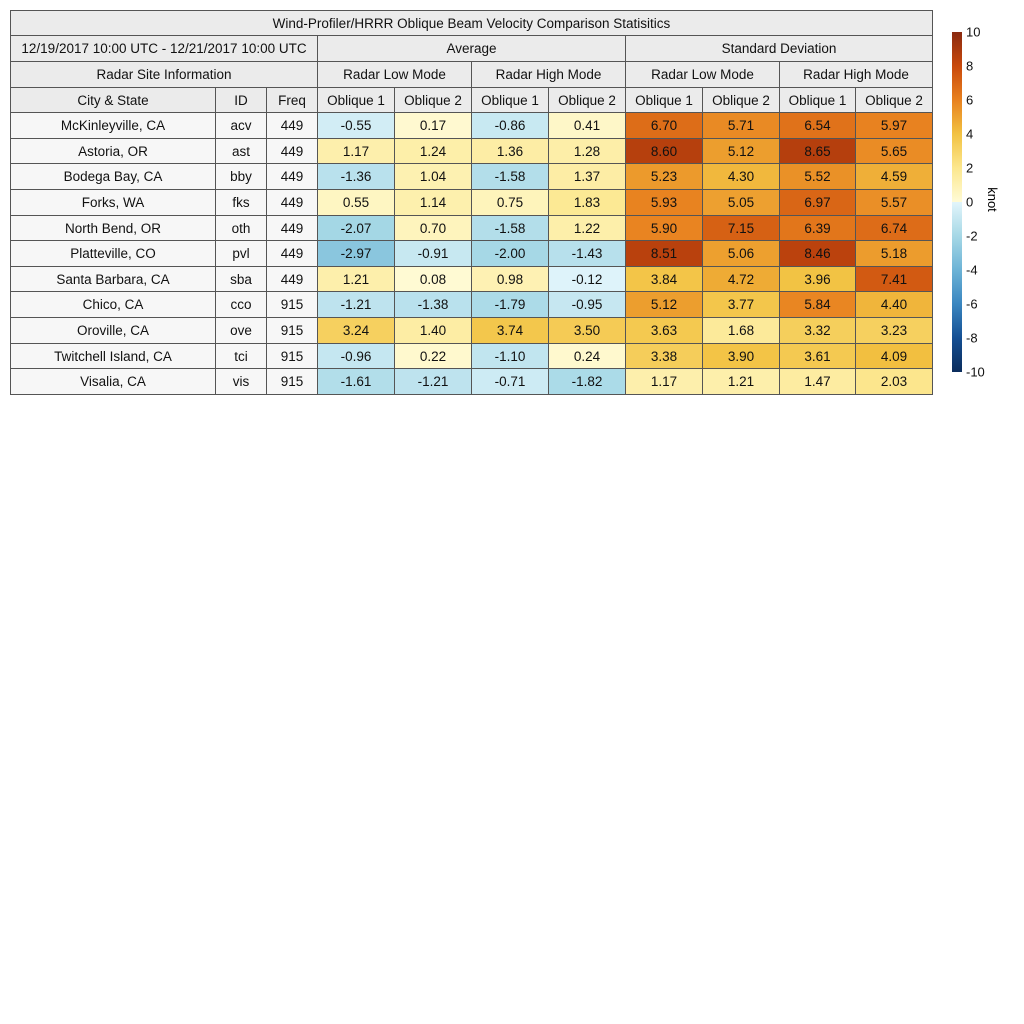 Image resolution: width=1024 pixels, height=1024 pixels. What do you see at coordinates (241, 253) in the screenshot?
I see `row-id: pvl` at bounding box center [241, 253].